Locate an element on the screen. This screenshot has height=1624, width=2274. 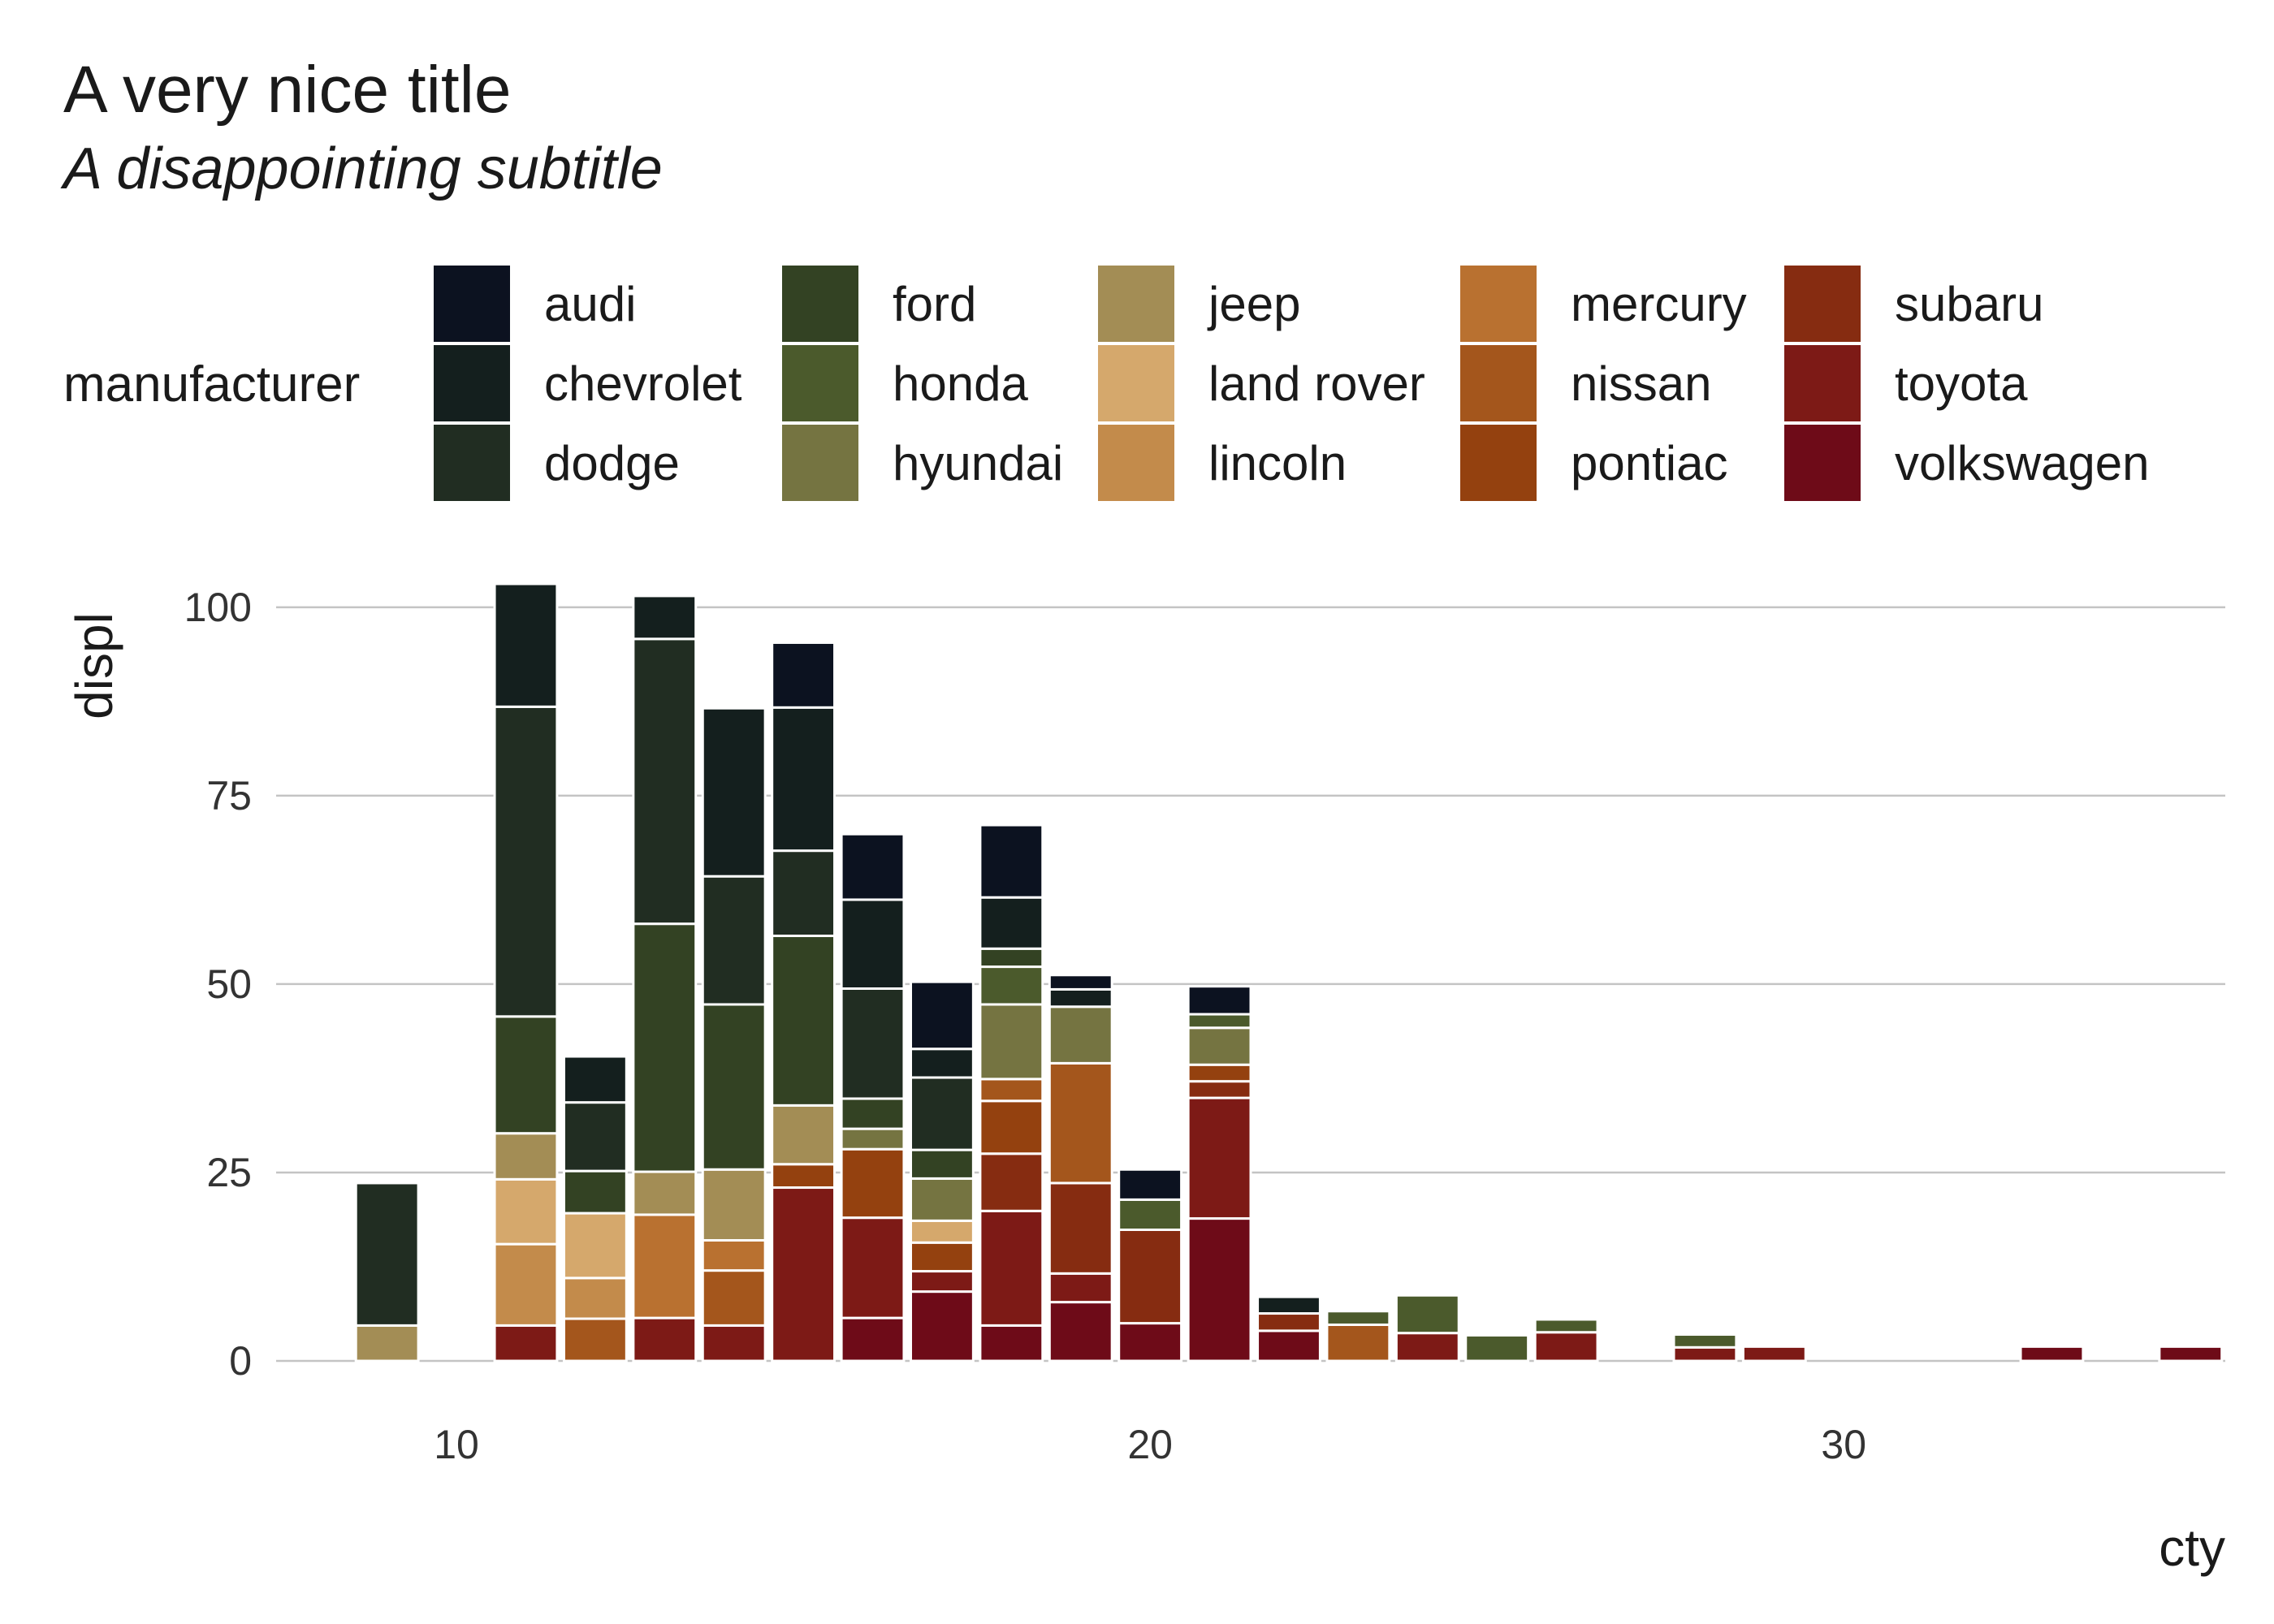
legend-item-mercury: mercury is located at coordinates (1603, 304).